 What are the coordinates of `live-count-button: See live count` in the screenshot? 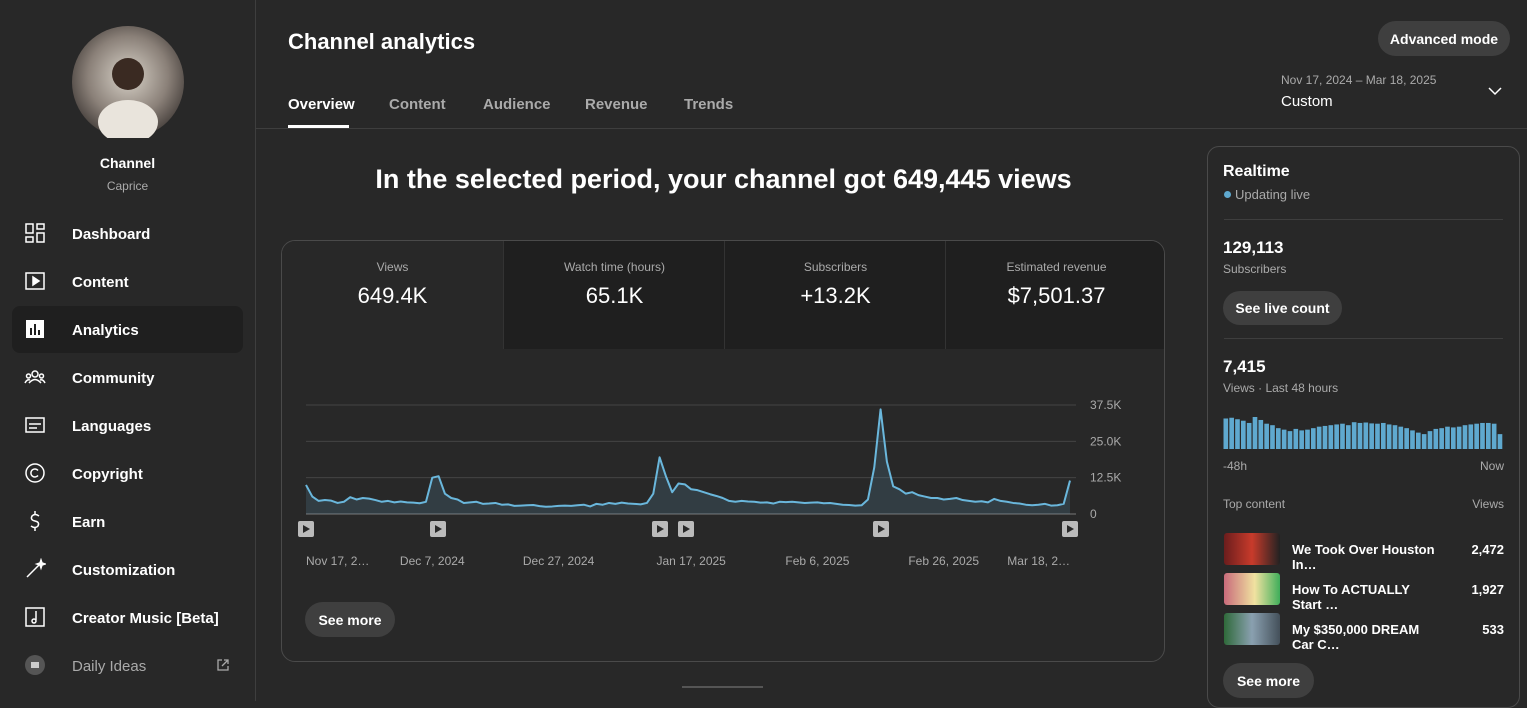 It's located at (1282, 308).